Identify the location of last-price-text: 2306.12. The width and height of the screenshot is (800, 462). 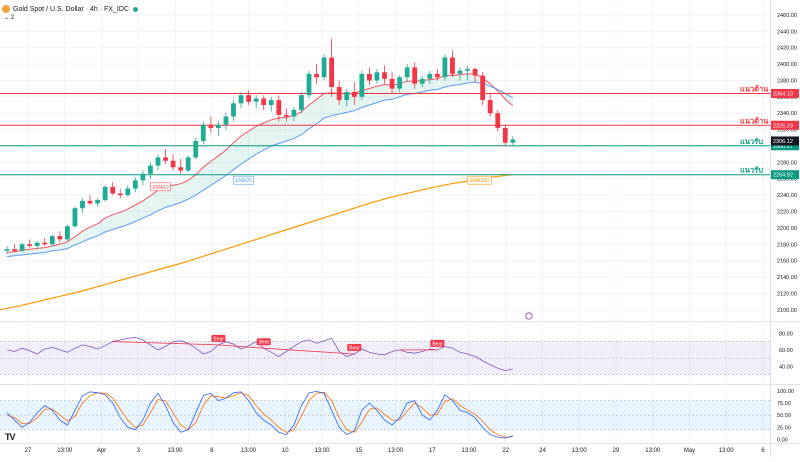
(783, 142).